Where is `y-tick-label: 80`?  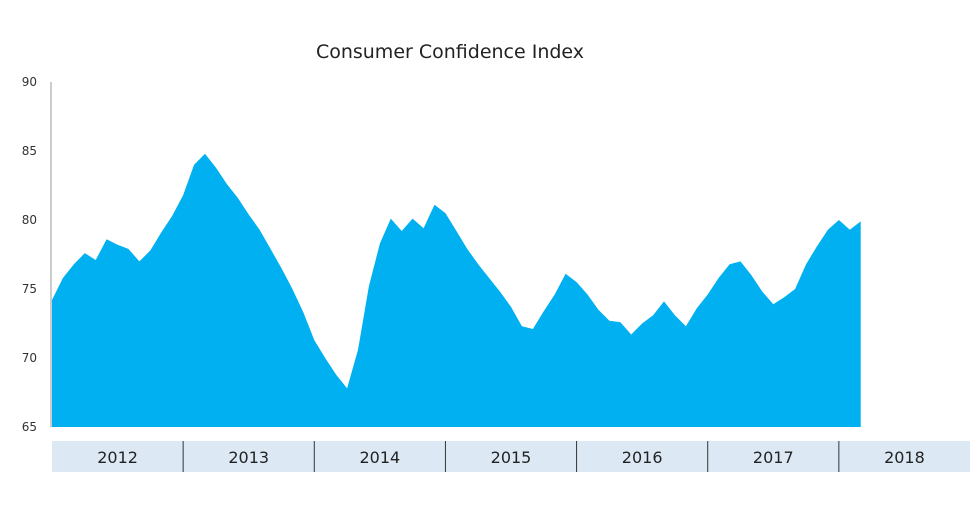 y-tick-label: 80 is located at coordinates (29, 220).